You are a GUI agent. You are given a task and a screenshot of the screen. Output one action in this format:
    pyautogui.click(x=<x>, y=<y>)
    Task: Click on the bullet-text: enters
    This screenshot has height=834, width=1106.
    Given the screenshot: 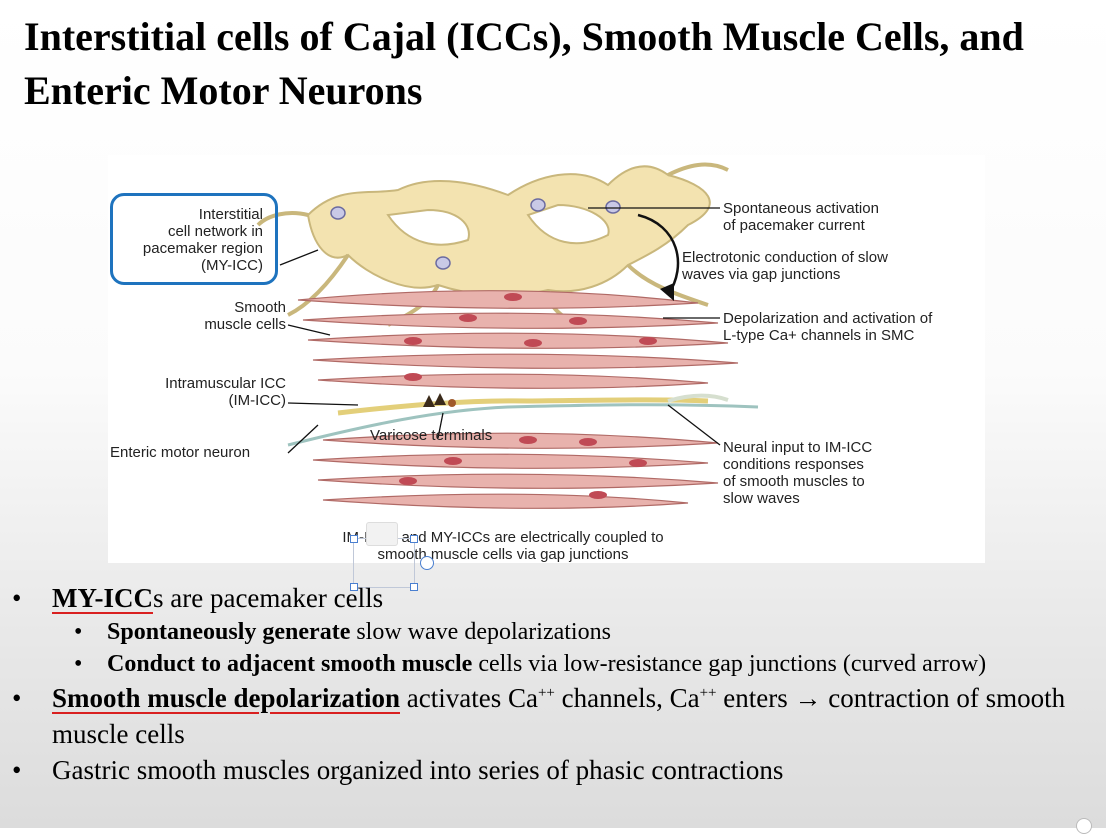 What is the action you would take?
    pyautogui.click(x=755, y=698)
    